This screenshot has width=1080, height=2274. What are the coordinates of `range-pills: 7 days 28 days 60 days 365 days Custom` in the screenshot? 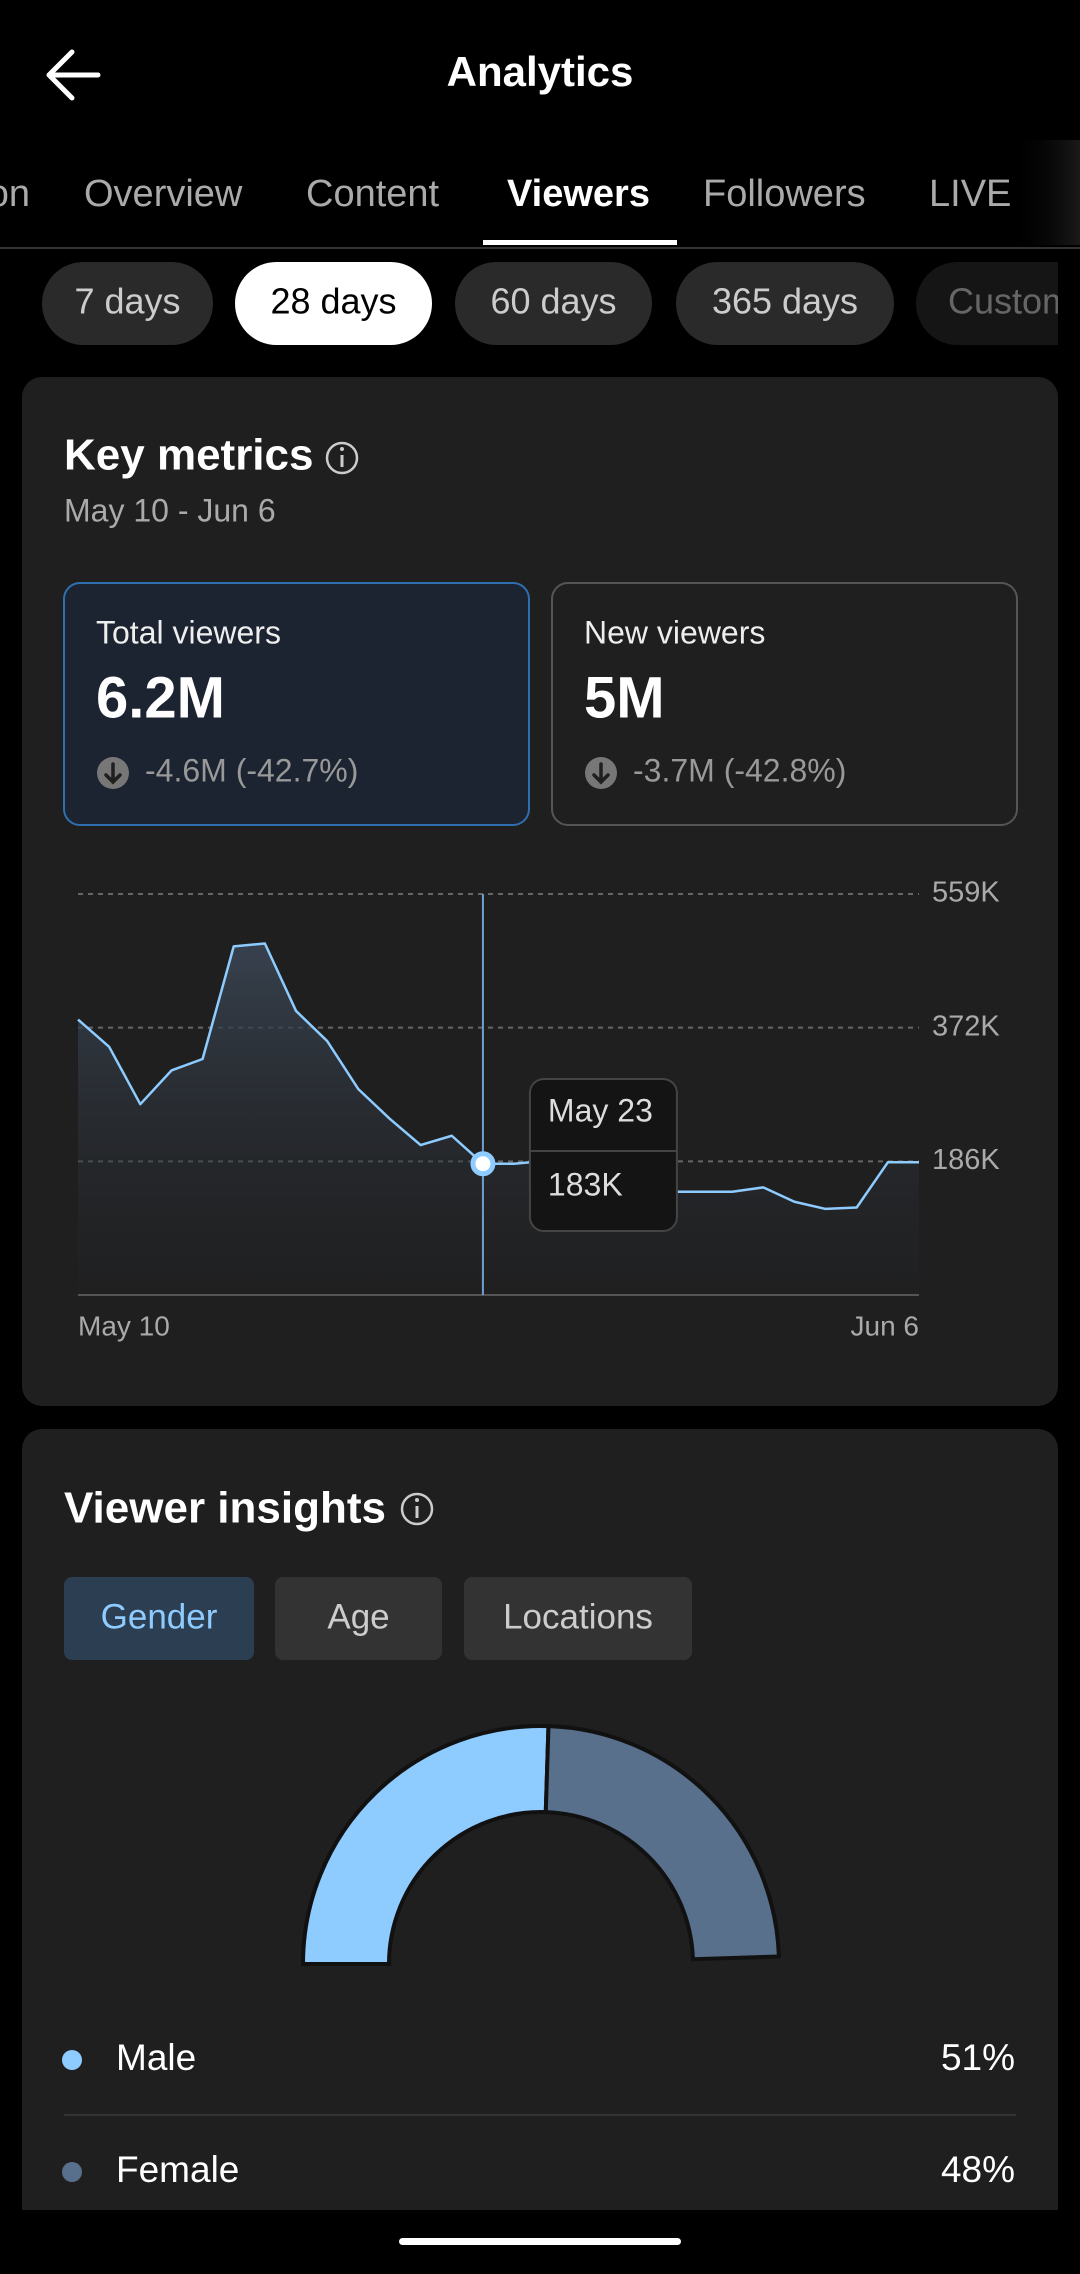 It's located at (561, 303).